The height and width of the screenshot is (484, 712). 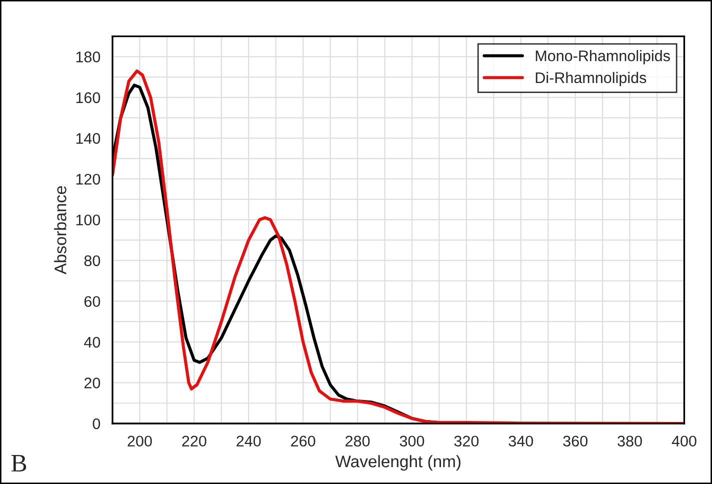 I want to click on y-tick-label: 20, so click(x=92, y=383).